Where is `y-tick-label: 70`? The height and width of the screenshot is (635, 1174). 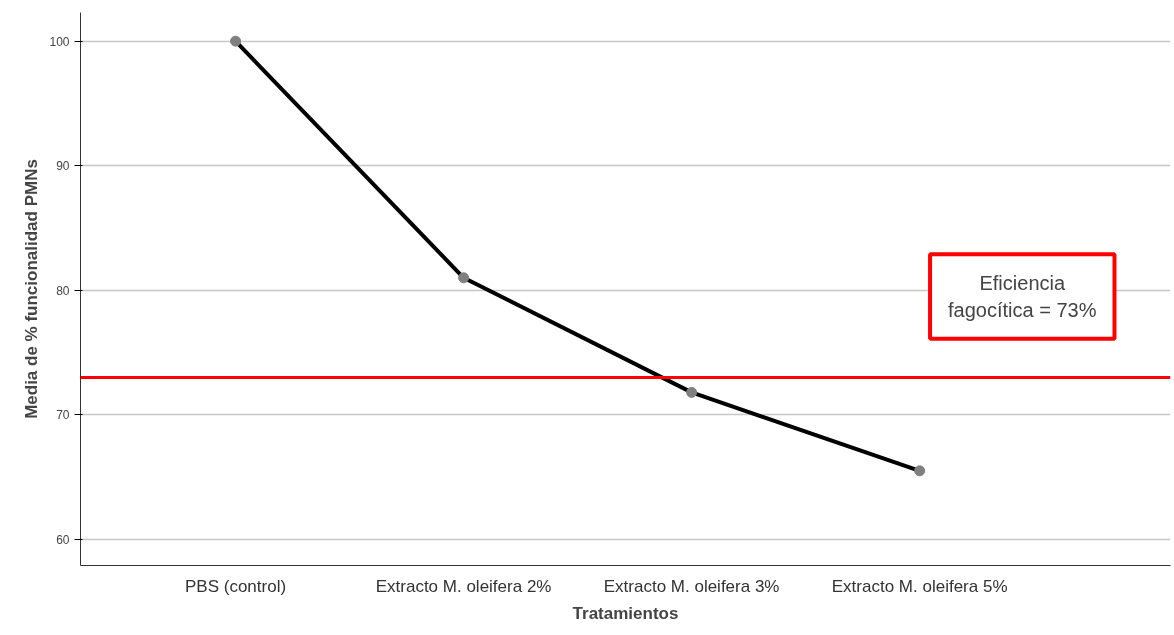 y-tick-label: 70 is located at coordinates (63, 415).